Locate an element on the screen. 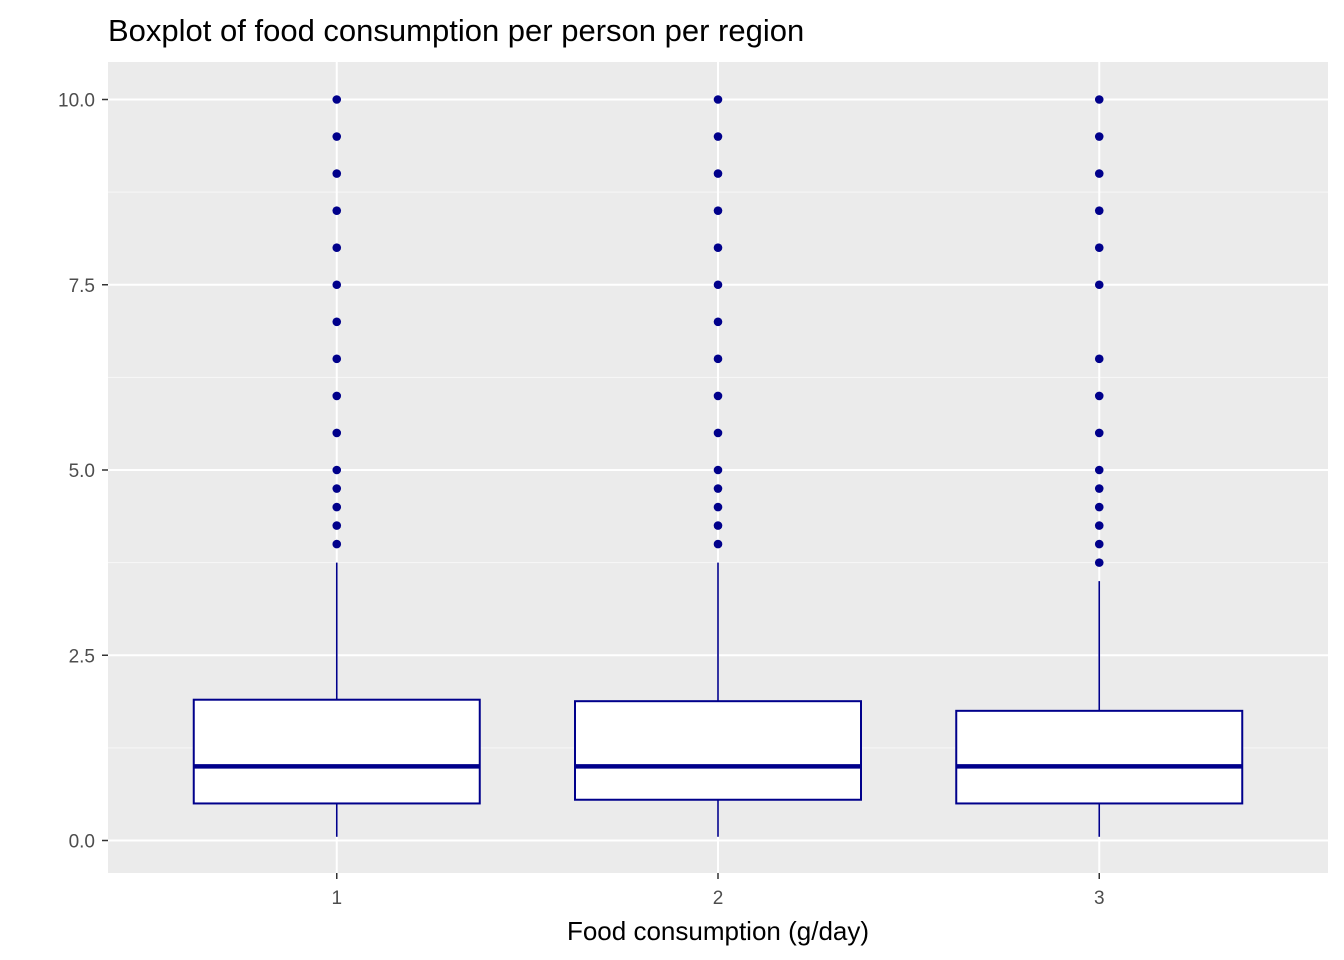 The width and height of the screenshot is (1344, 960). y-tick-label: 0.0 is located at coordinates (82, 842).